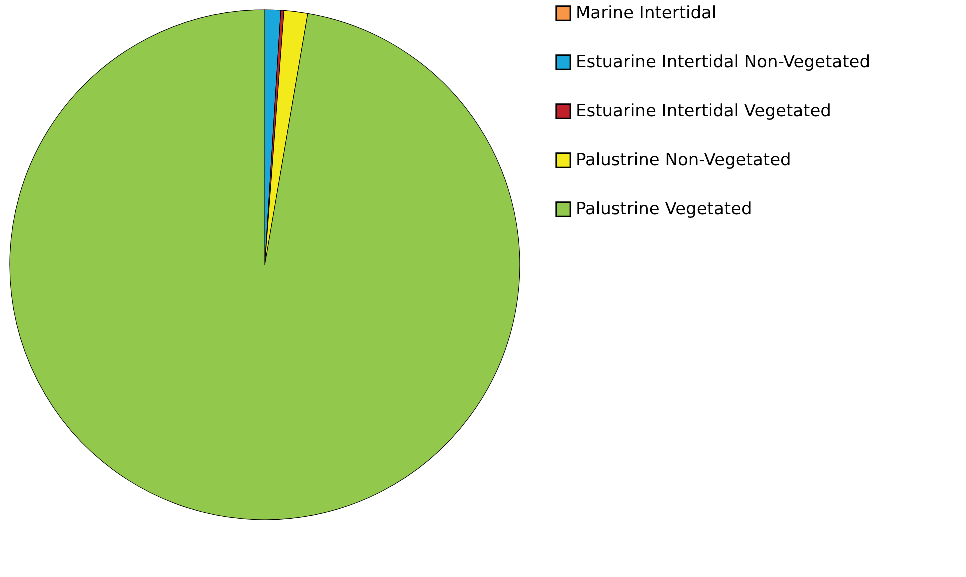 The width and height of the screenshot is (966, 577). What do you see at coordinates (646, 14) in the screenshot?
I see `legend-label: Marine Intertidal` at bounding box center [646, 14].